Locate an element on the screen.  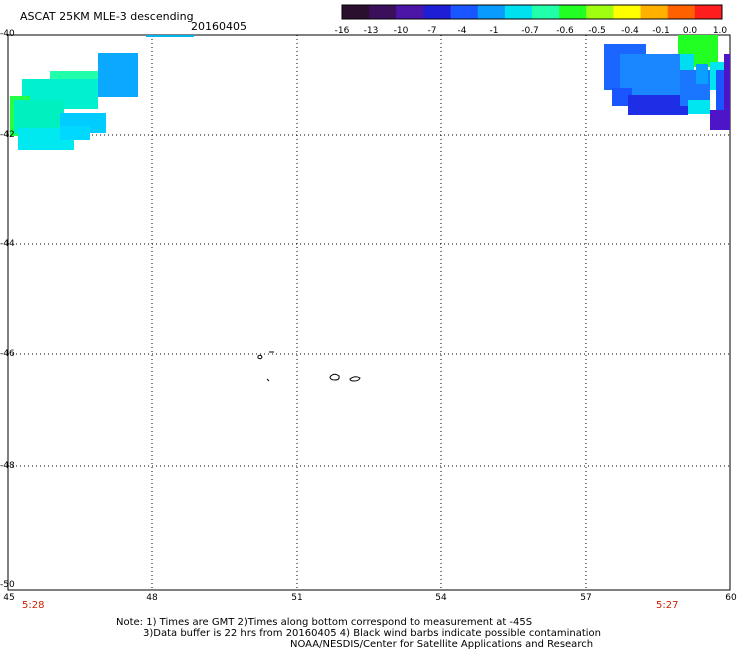
colorbar-label: -0.6 is located at coordinates (565, 31).